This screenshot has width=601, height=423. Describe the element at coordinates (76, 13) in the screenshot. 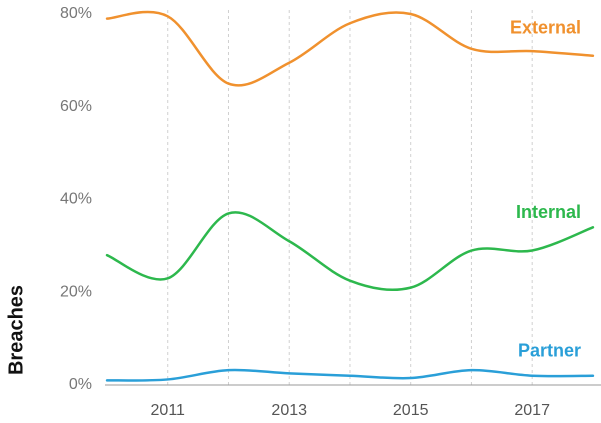

I see `y-tick-label: 80%` at that location.